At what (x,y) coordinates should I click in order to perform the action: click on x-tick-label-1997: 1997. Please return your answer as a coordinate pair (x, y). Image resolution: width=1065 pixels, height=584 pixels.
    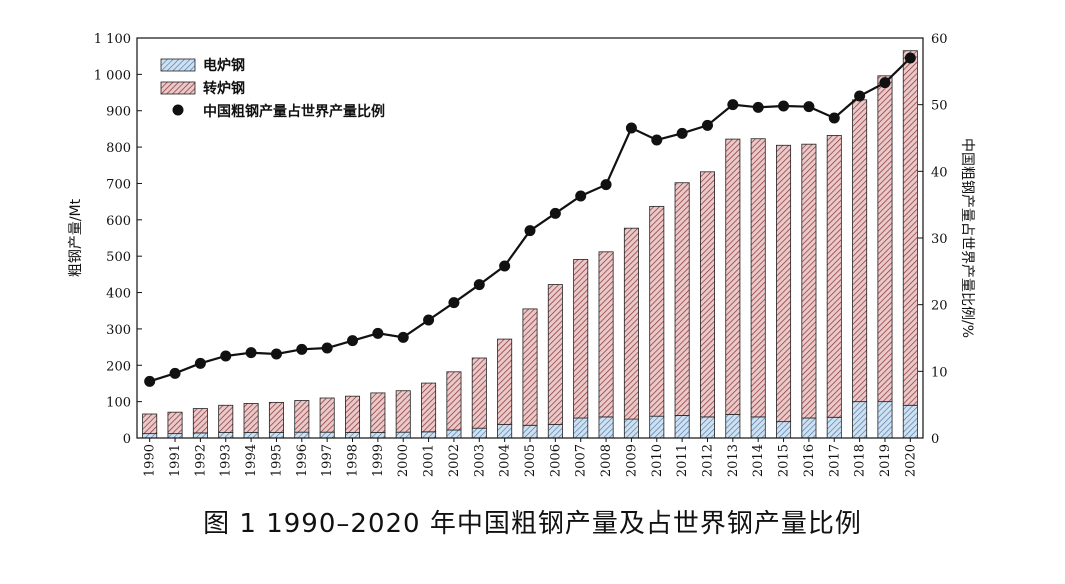
    Looking at the image, I should click on (327, 460).